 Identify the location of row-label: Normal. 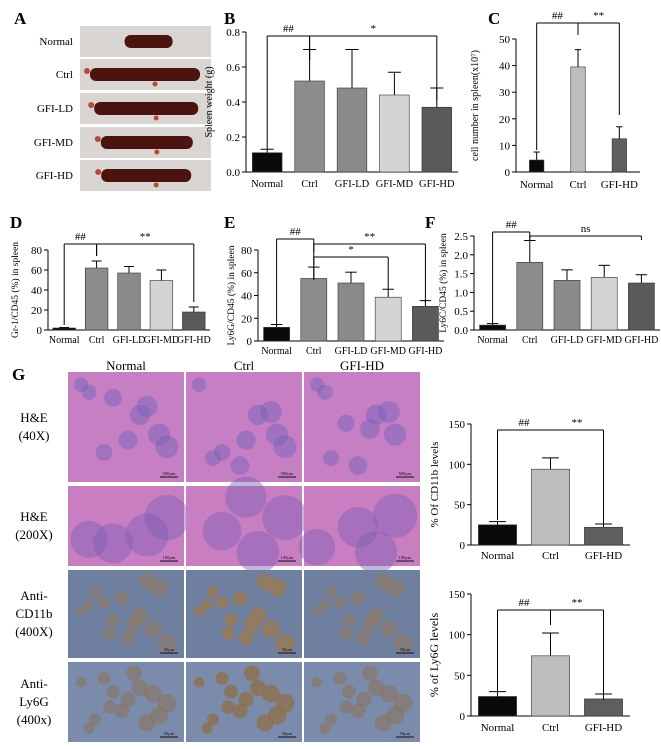
(56, 42).